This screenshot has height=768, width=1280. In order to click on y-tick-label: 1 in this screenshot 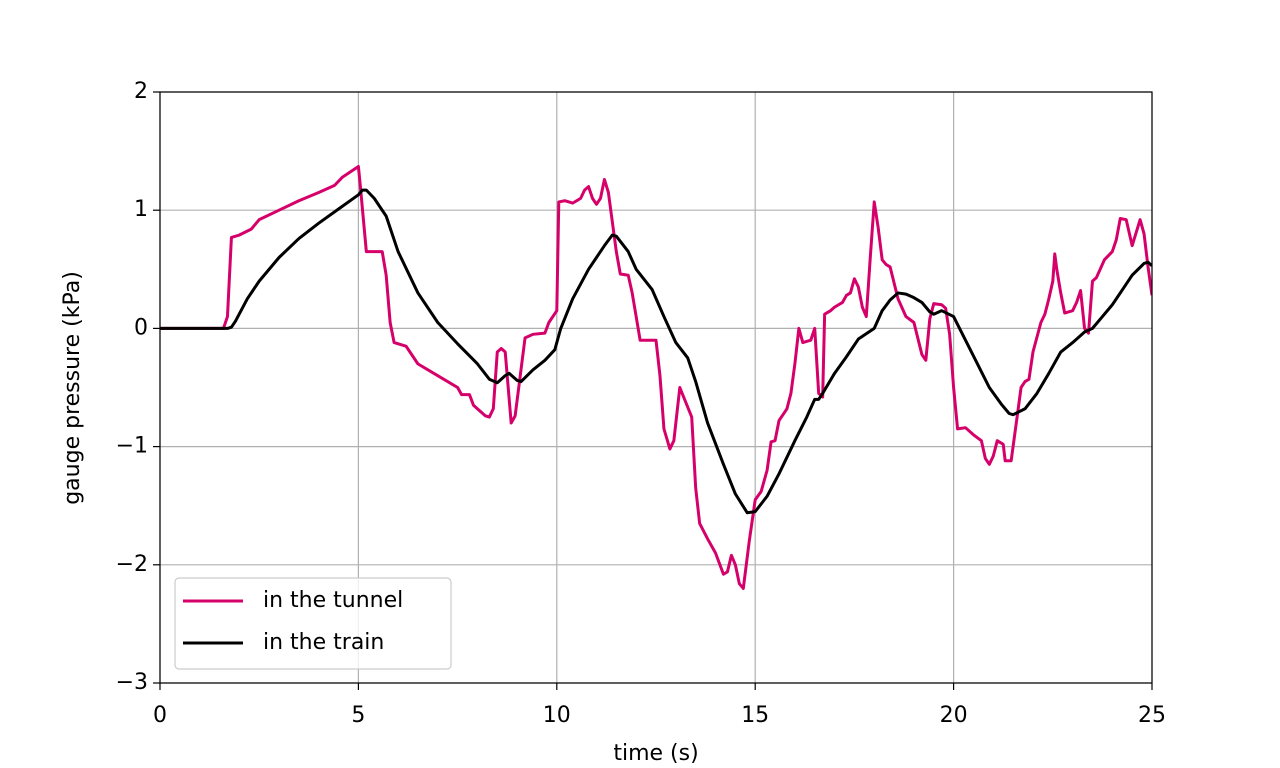, I will do `click(141, 209)`.